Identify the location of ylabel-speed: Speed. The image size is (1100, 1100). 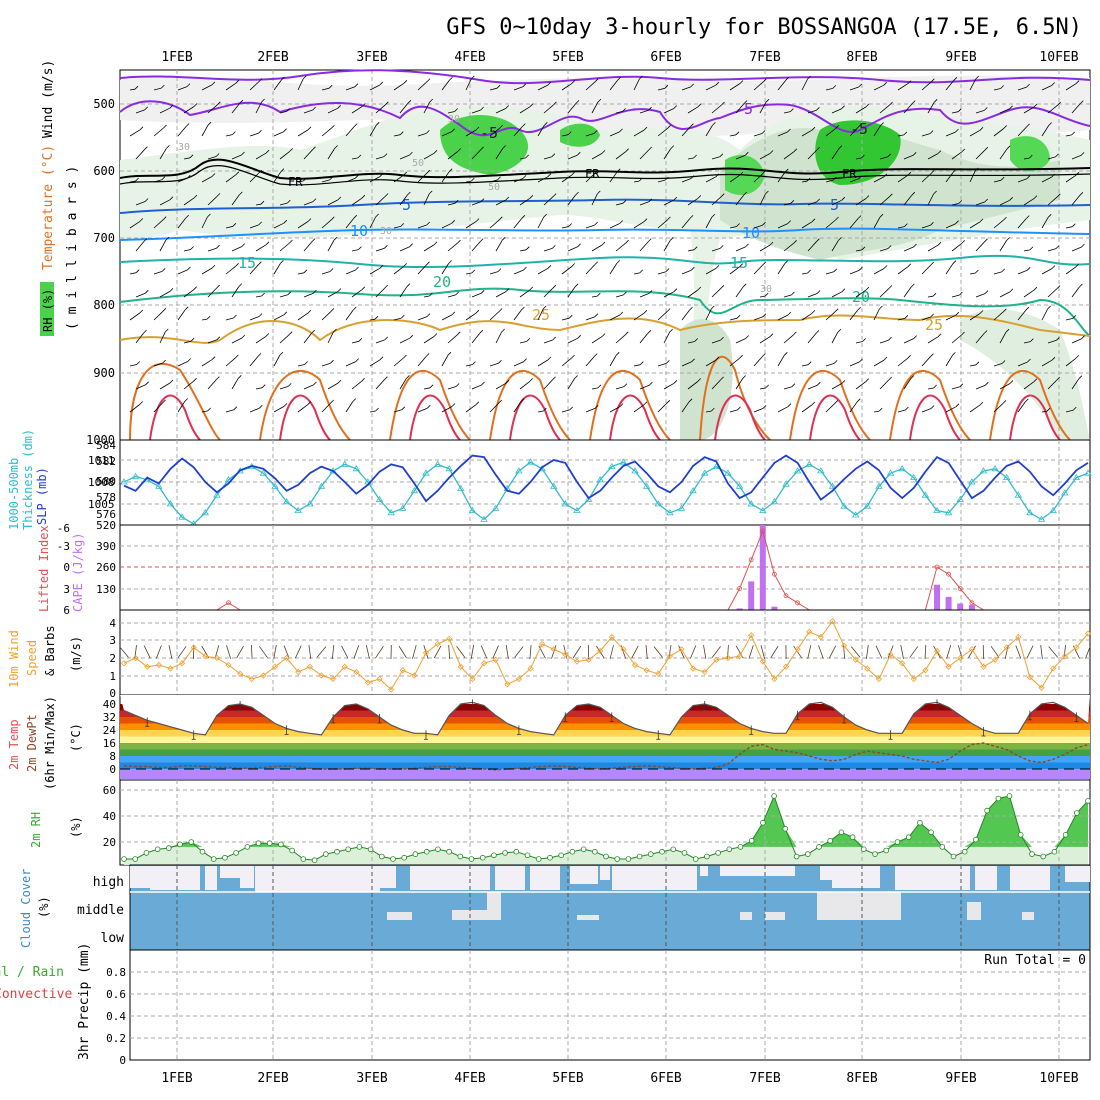
(32, 658).